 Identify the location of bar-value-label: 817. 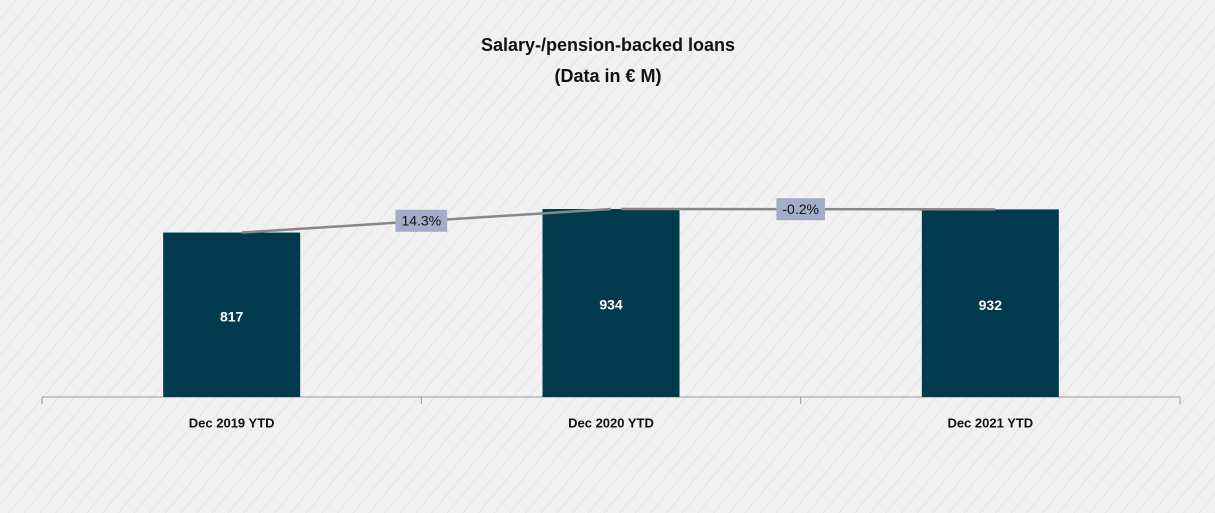
(232, 316).